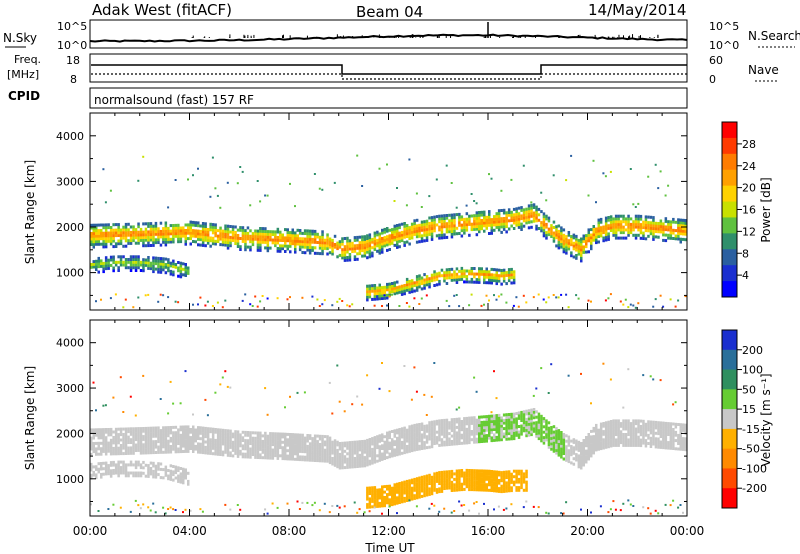 The image size is (800, 554). I want to click on velocity-colorbar-label: Velocity [m s⁻¹], so click(766, 419).